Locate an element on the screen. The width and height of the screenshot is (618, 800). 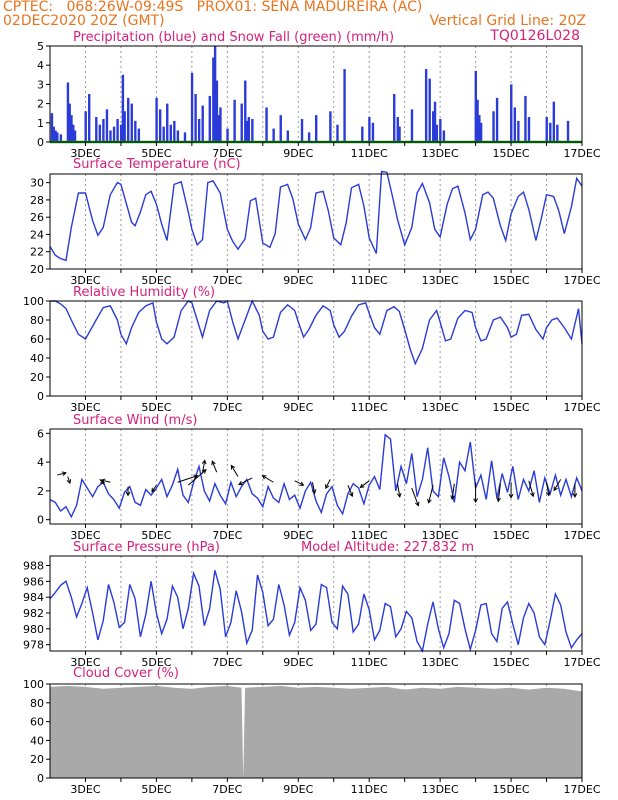
temperature-x-tick-label: 7DEC is located at coordinates (227, 280).